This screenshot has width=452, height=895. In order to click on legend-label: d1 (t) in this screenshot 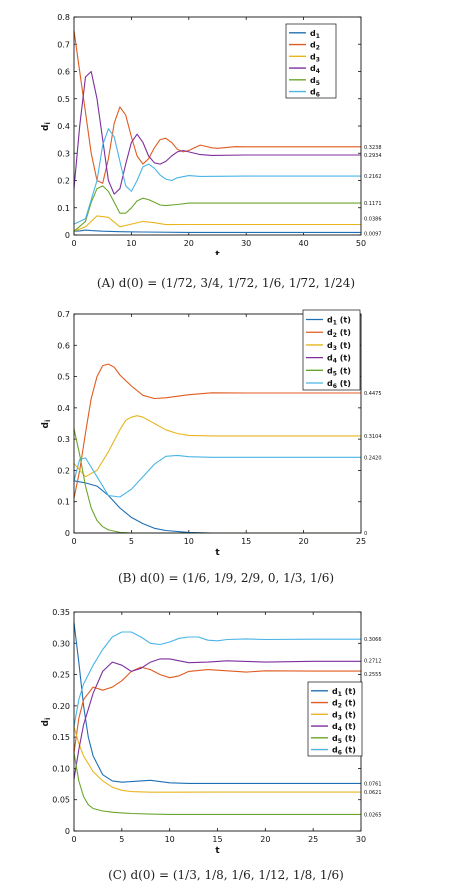, I will do `click(344, 692)`.